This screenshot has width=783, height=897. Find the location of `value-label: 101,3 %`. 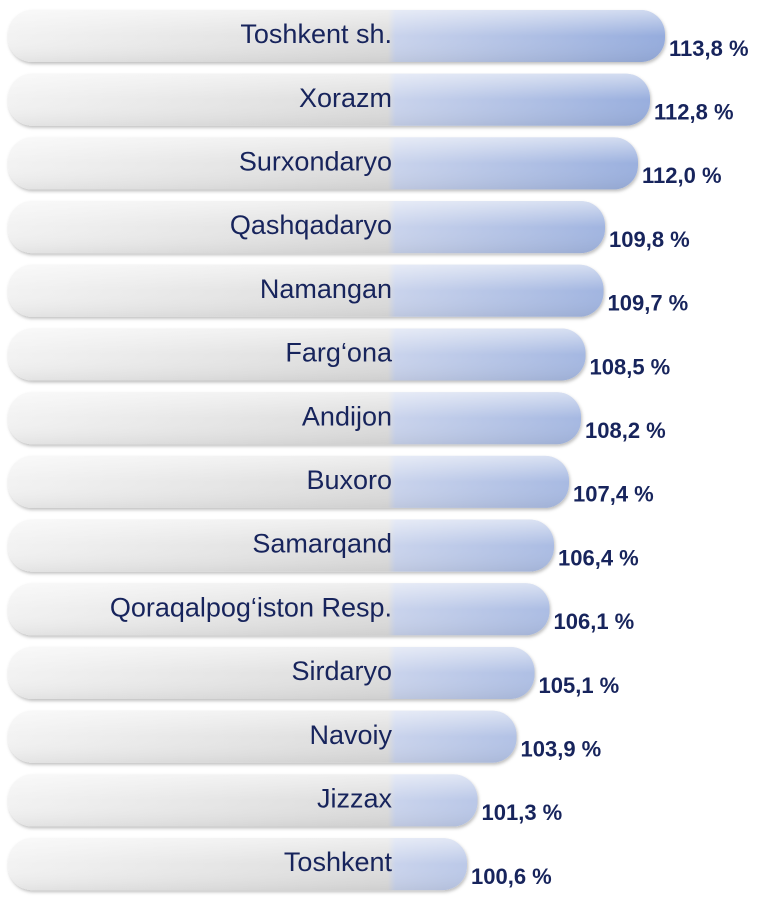

value-label: 101,3 % is located at coordinates (522, 812).